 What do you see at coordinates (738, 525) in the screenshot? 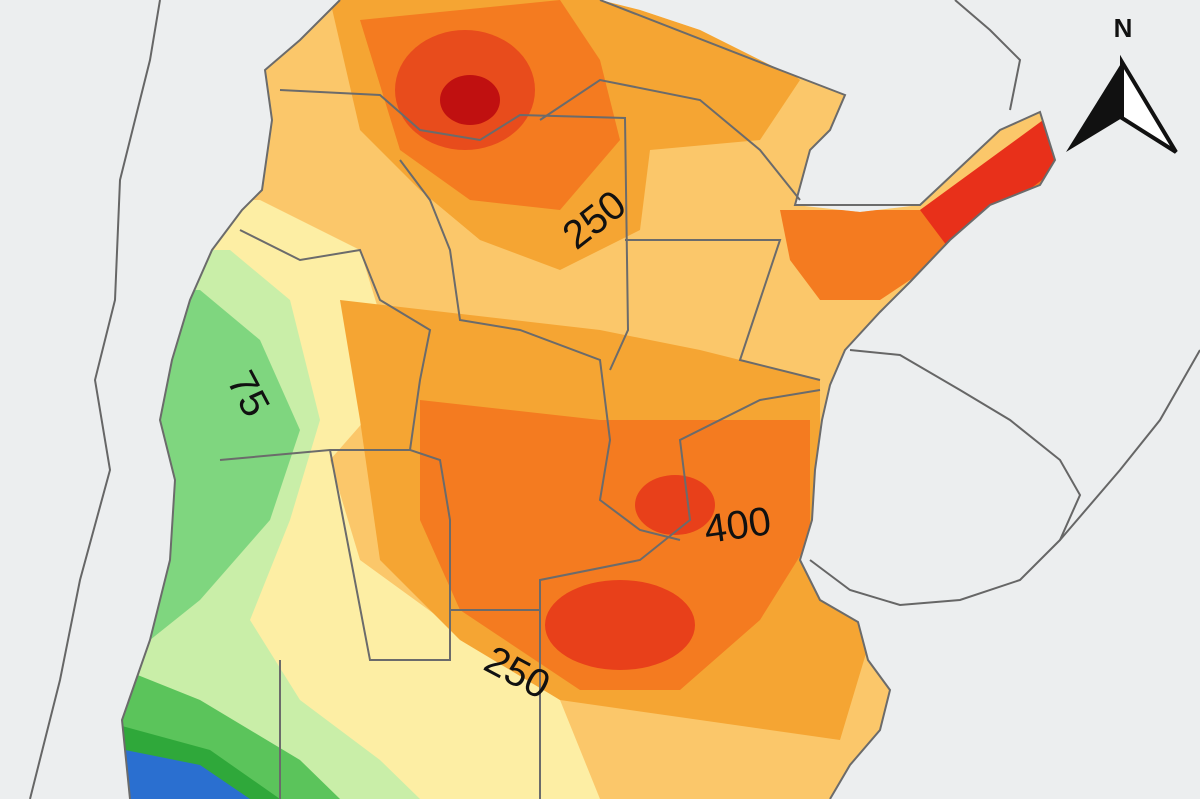
I see `contour-label: 400` at bounding box center [738, 525].